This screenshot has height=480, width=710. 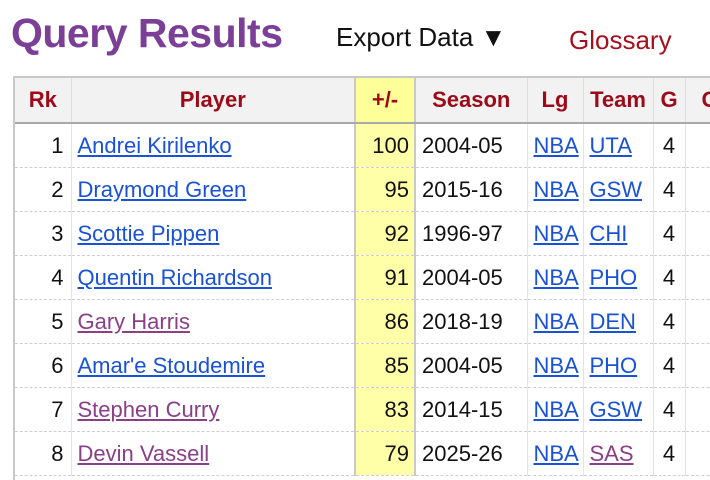 What do you see at coordinates (43, 100) in the screenshot?
I see `column-header-rk: Rk` at bounding box center [43, 100].